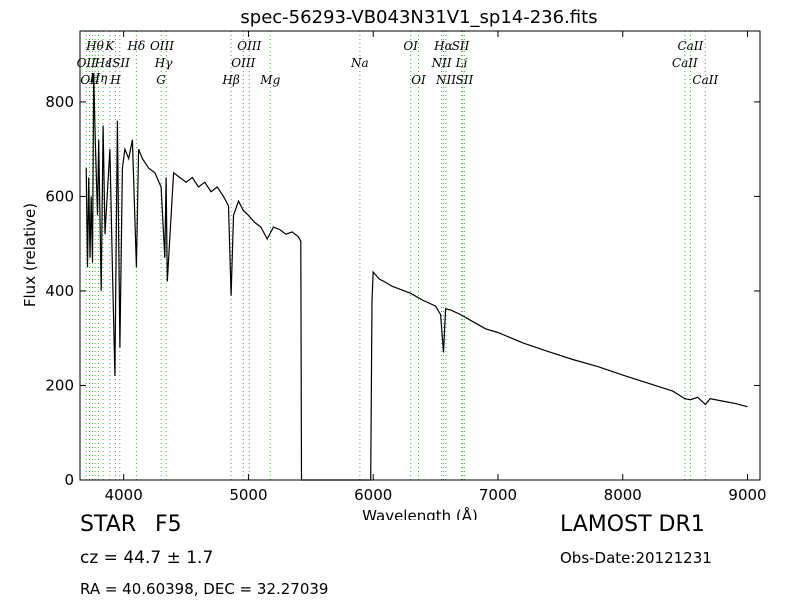 This screenshot has width=800, height=600. What do you see at coordinates (230, 80) in the screenshot?
I see `emission-line-label: Hβ` at bounding box center [230, 80].